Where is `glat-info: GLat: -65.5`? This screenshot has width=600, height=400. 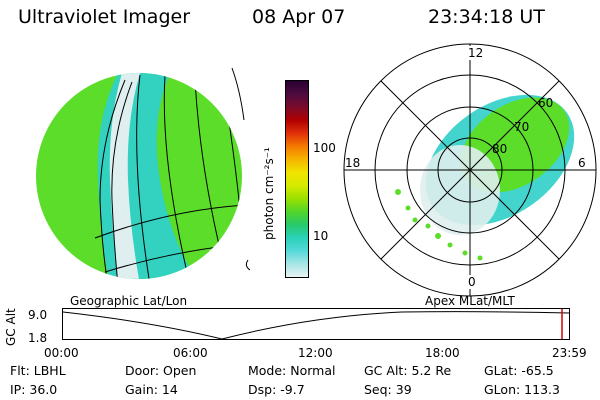 glat-info: GLat: -65.5 is located at coordinates (519, 370).